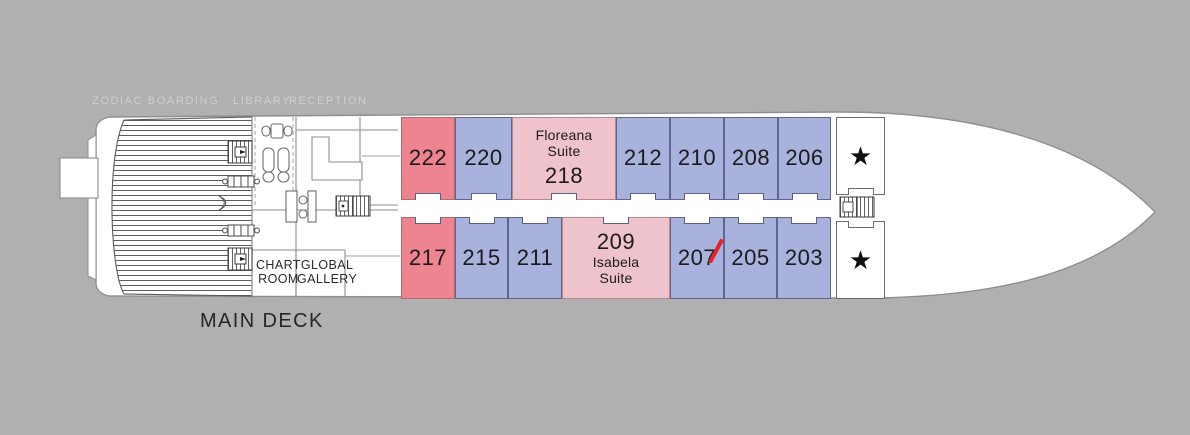 The image size is (1190, 435). I want to click on global-gallery-line1: GLOBAL, so click(327, 265).